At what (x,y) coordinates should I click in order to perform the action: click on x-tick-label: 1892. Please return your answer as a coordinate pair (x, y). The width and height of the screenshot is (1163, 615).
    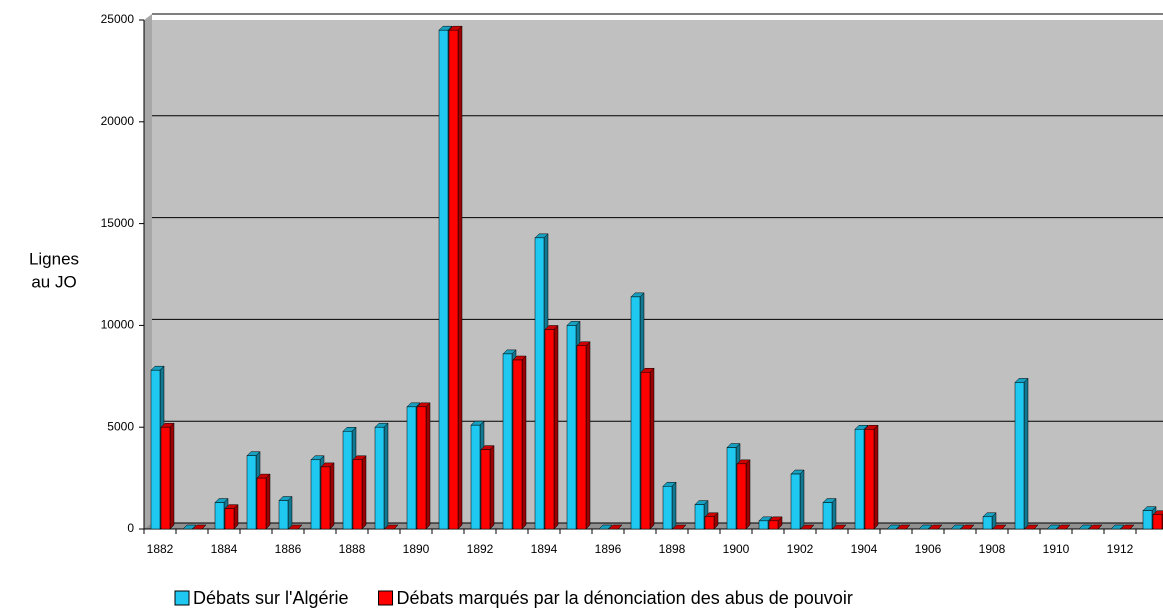
    Looking at the image, I should click on (480, 549).